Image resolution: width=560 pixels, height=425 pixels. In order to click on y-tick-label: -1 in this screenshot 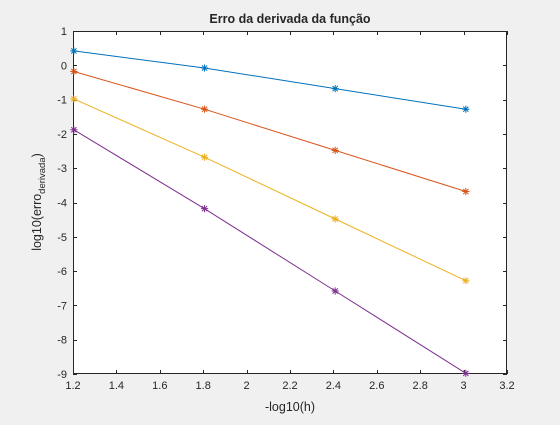, I will do `click(62, 101)`.